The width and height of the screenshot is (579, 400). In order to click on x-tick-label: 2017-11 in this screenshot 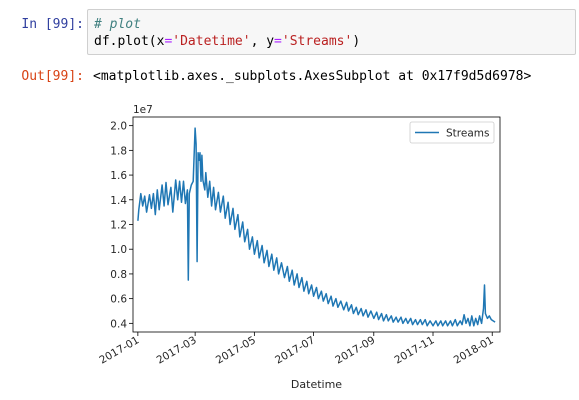, I will do `click(415, 350)`.